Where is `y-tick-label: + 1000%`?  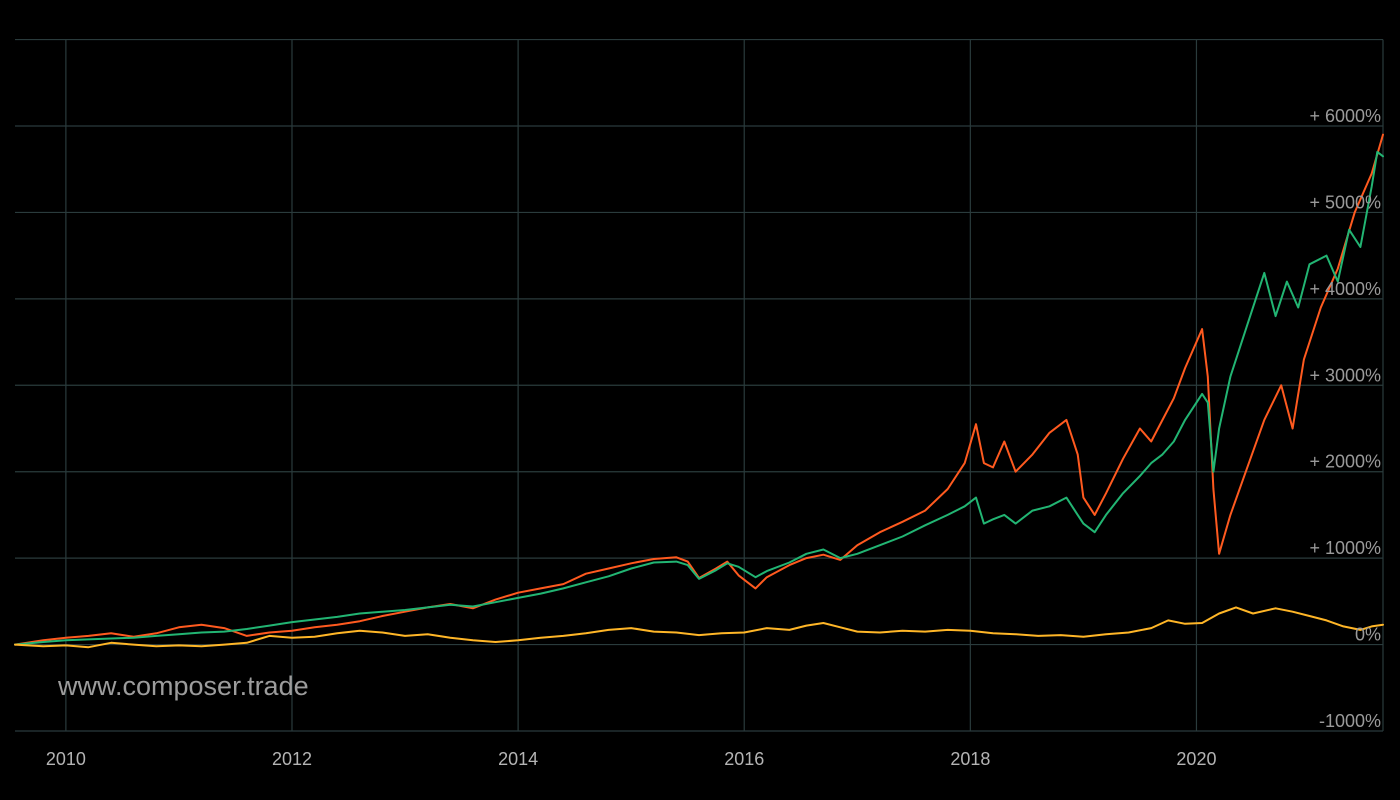
y-tick-label: + 1000% is located at coordinates (1345, 548).